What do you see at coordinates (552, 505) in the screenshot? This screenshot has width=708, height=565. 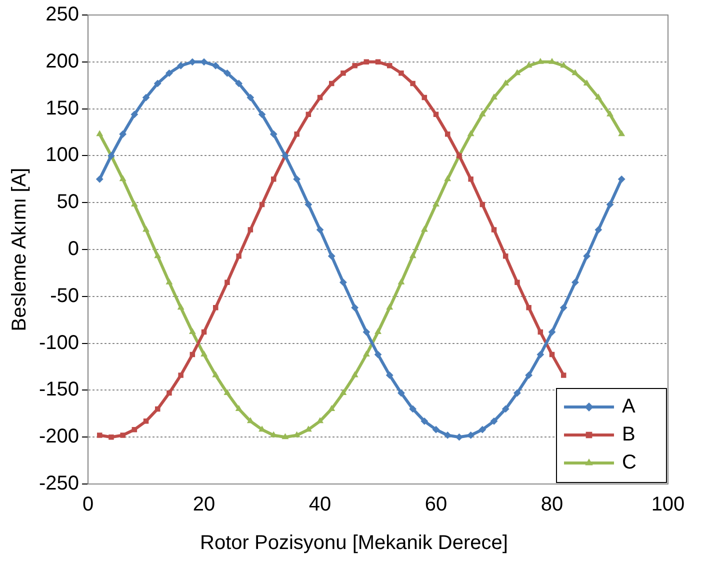 I see `x-tick-label: 80` at bounding box center [552, 505].